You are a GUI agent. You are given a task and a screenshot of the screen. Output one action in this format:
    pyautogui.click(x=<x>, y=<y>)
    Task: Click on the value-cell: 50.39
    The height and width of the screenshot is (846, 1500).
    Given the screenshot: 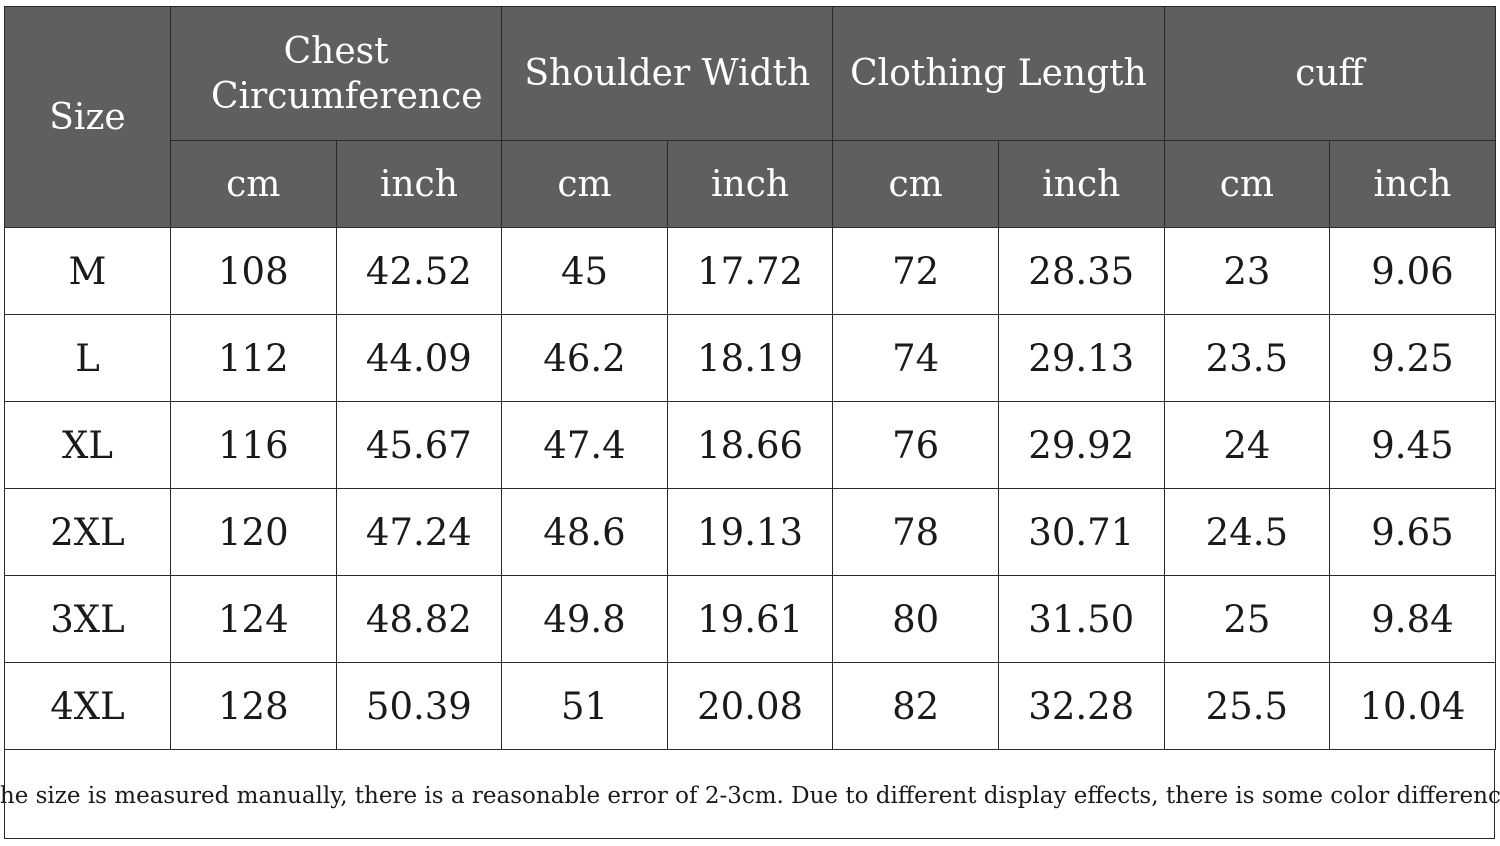 What is the action you would take?
    pyautogui.click(x=419, y=706)
    